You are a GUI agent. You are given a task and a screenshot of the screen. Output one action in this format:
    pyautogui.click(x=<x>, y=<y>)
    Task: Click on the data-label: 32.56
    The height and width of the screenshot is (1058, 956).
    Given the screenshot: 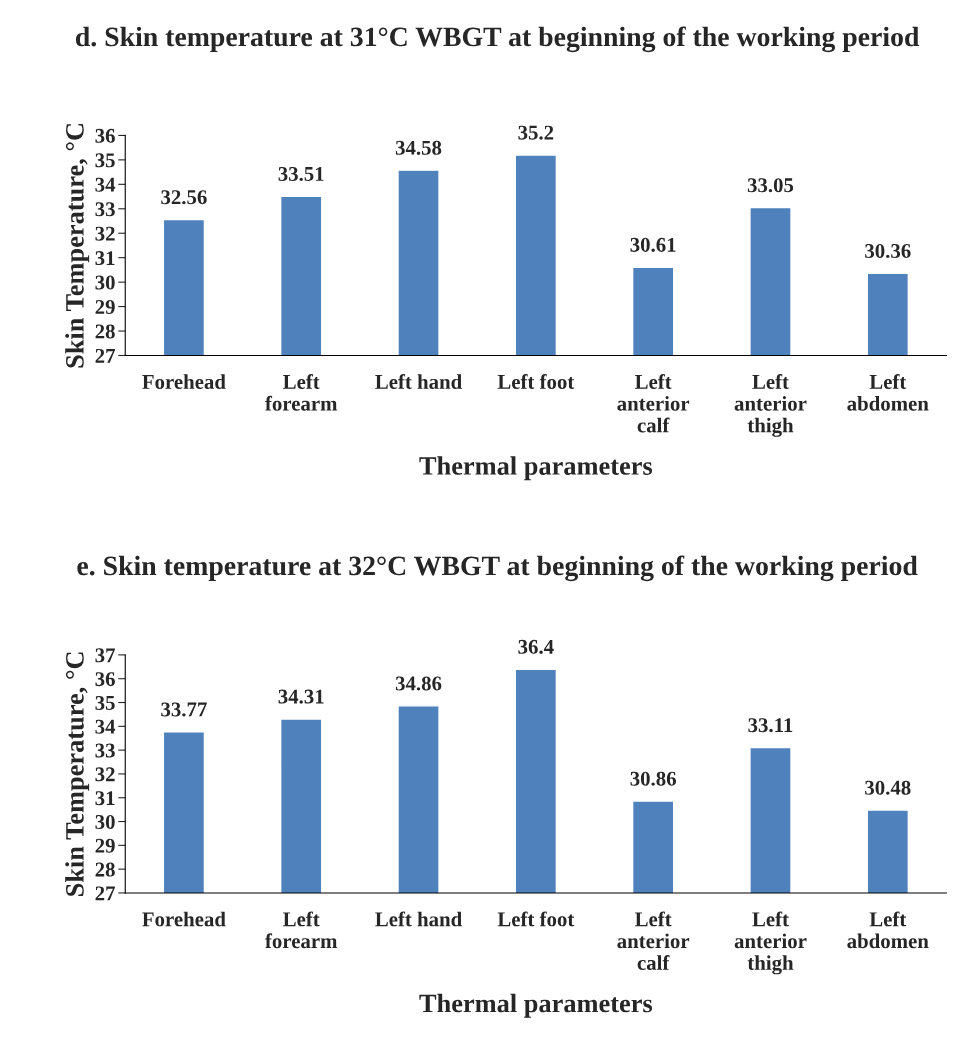 What is the action you would take?
    pyautogui.click(x=184, y=197)
    